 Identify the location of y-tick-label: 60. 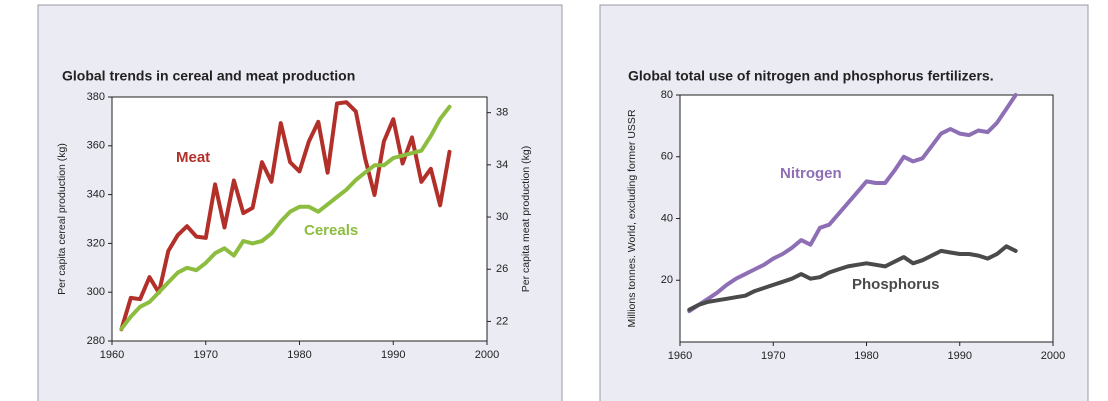
(667, 157).